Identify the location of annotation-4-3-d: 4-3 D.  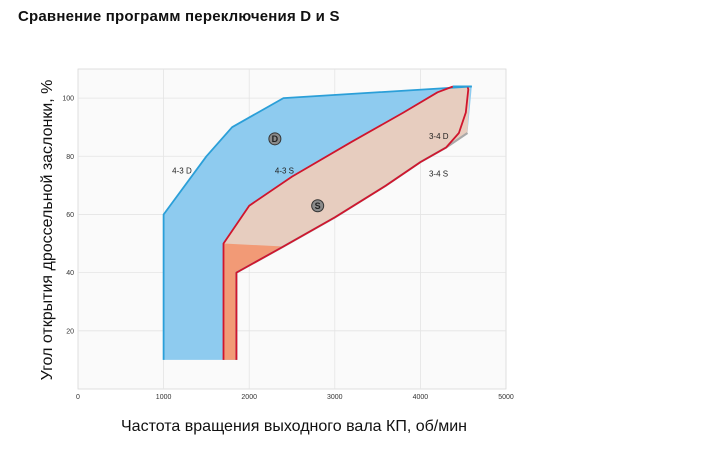
(182, 171).